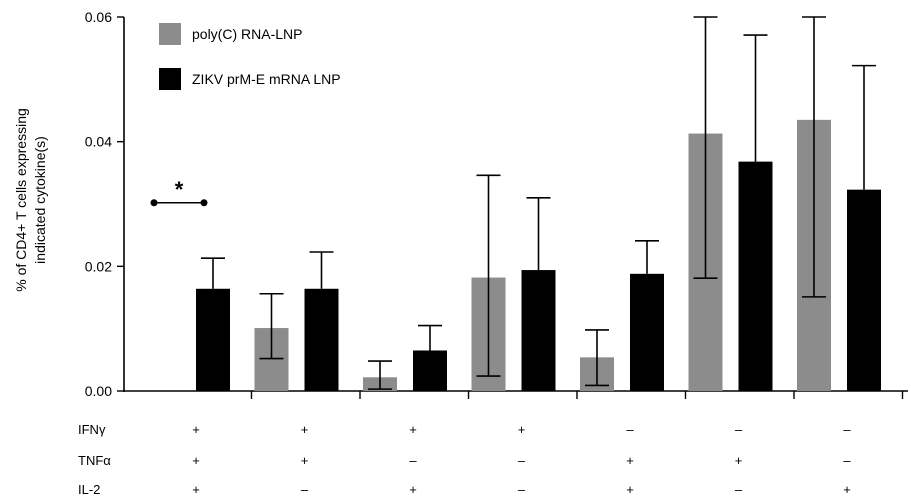  I want to click on y-tick-label: 0.02, so click(98, 266).